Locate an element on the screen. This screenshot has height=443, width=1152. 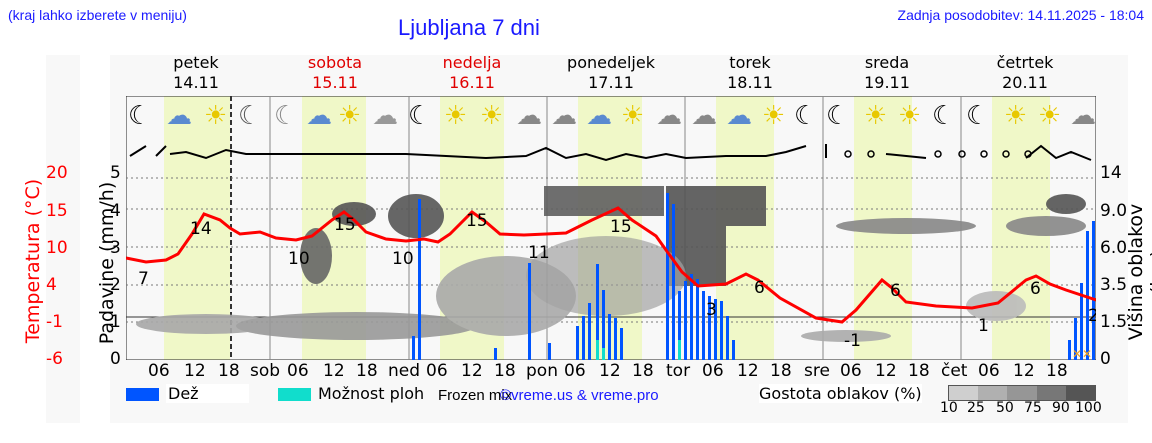
temp-tick: 4 is located at coordinates (51, 285).